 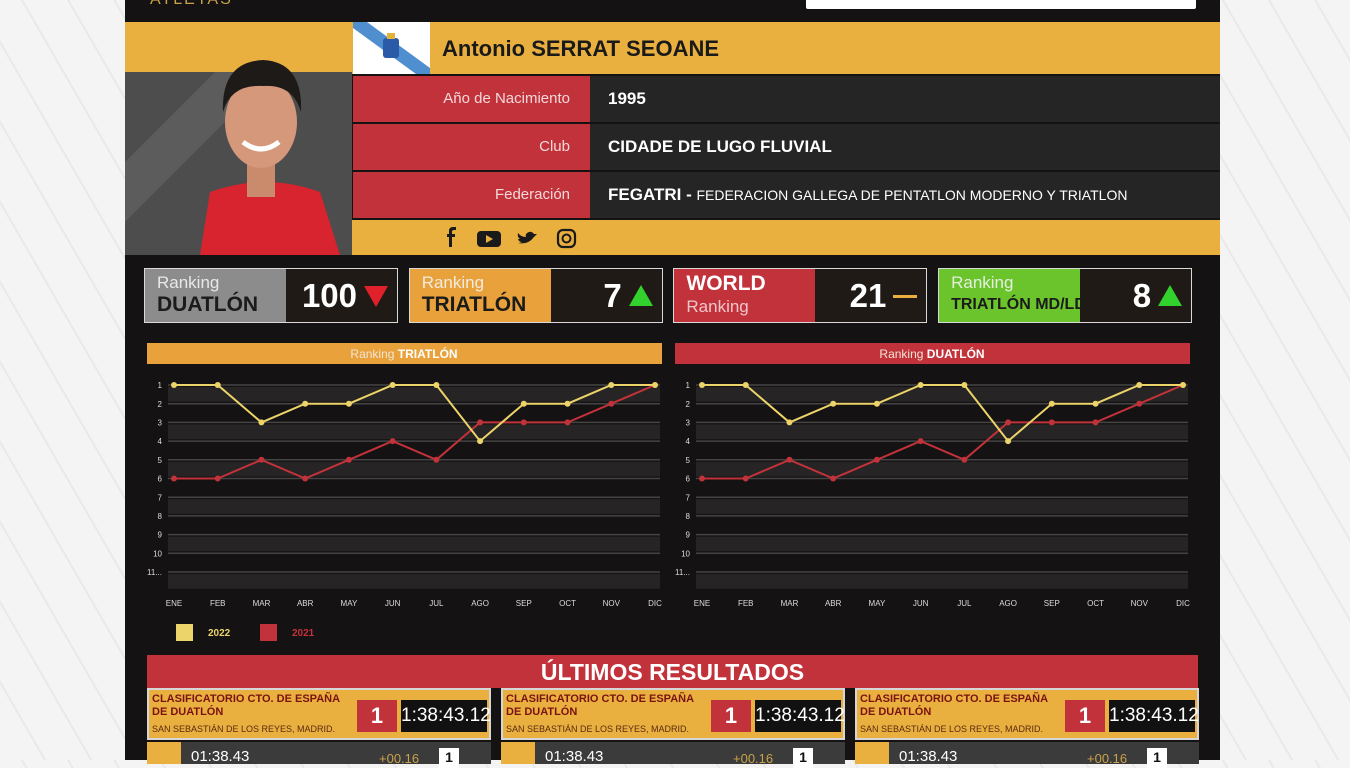 I want to click on x-tick-label: NOV, so click(x=1140, y=603).